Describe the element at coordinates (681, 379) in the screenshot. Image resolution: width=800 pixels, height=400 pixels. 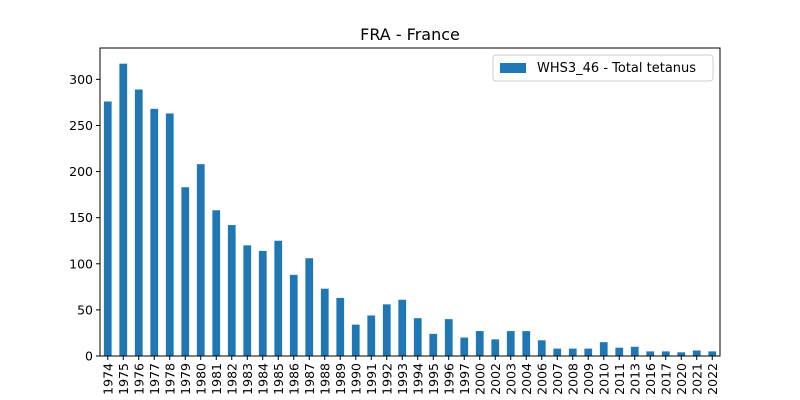
I see `x-tick-label-2020: 2020` at that location.